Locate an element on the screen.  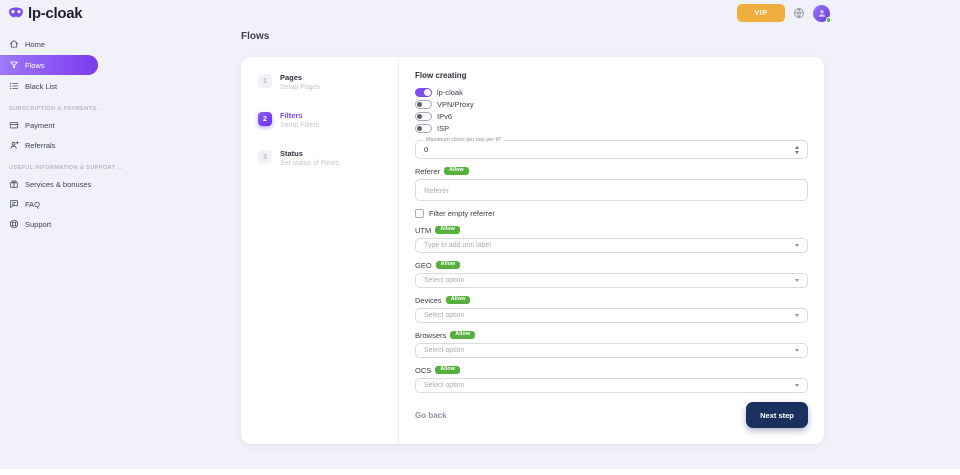
toggle-vpn-proxy: VPN/Proxy is located at coordinates (611, 104).